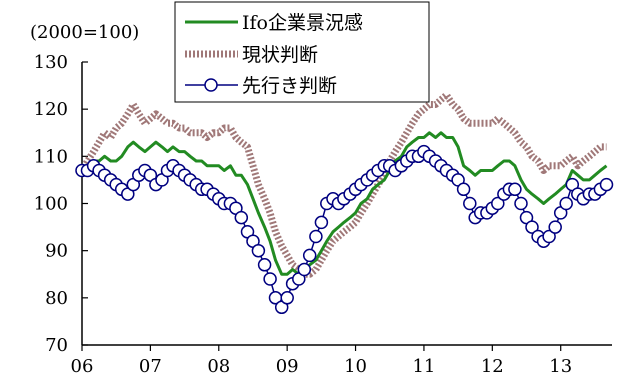  Describe the element at coordinates (287, 366) in the screenshot. I see `x-tick-label: 09` at that location.